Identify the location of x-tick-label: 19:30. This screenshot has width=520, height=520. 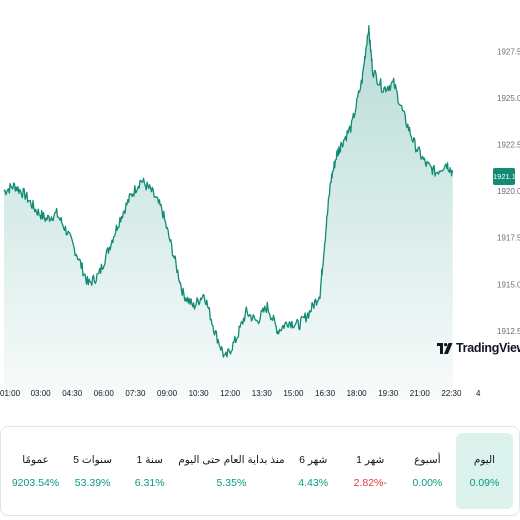
(388, 393).